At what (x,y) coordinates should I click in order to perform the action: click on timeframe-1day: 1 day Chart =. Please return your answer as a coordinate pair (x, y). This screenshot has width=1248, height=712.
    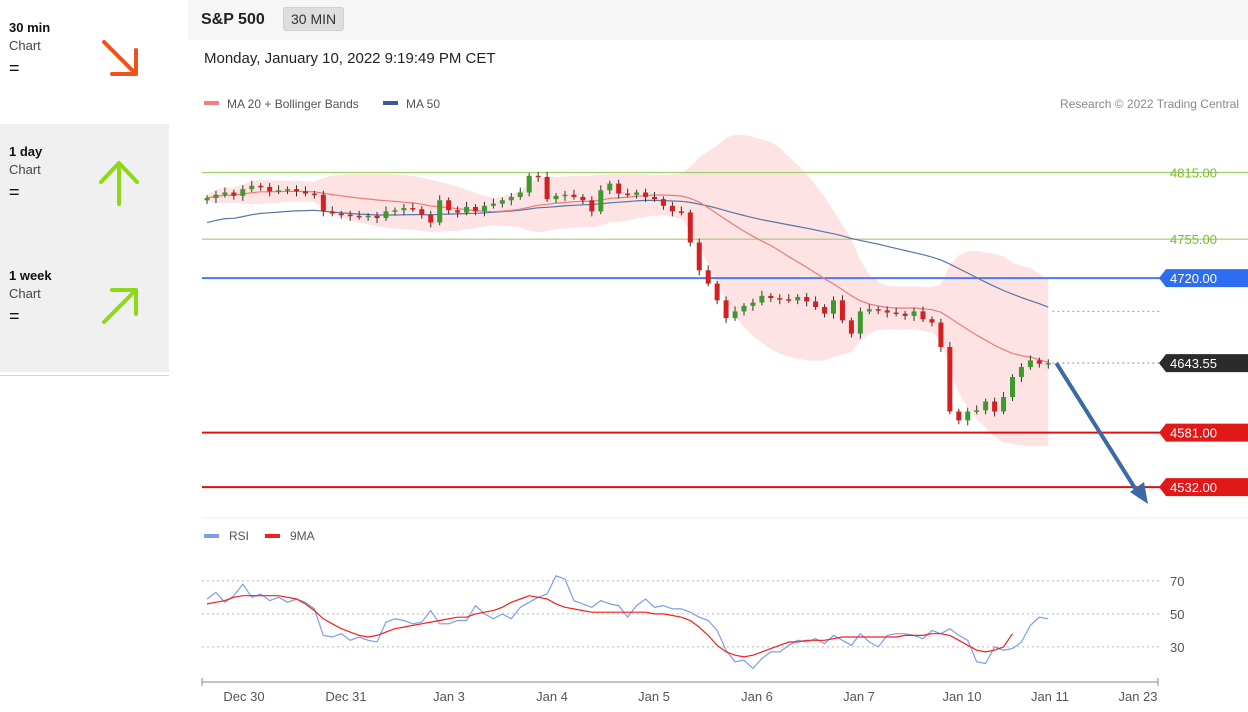
    Looking at the image, I should click on (84, 186).